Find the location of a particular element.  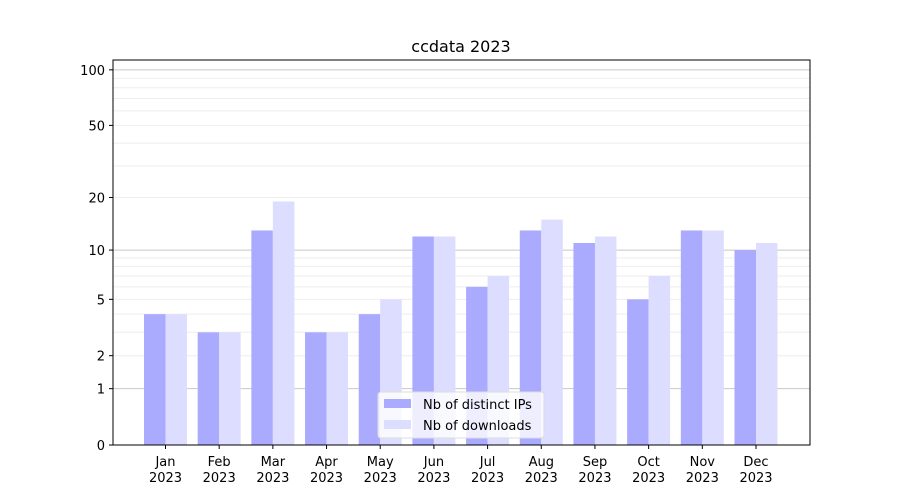

x-tick-label: Sep 2023 is located at coordinates (594, 470).